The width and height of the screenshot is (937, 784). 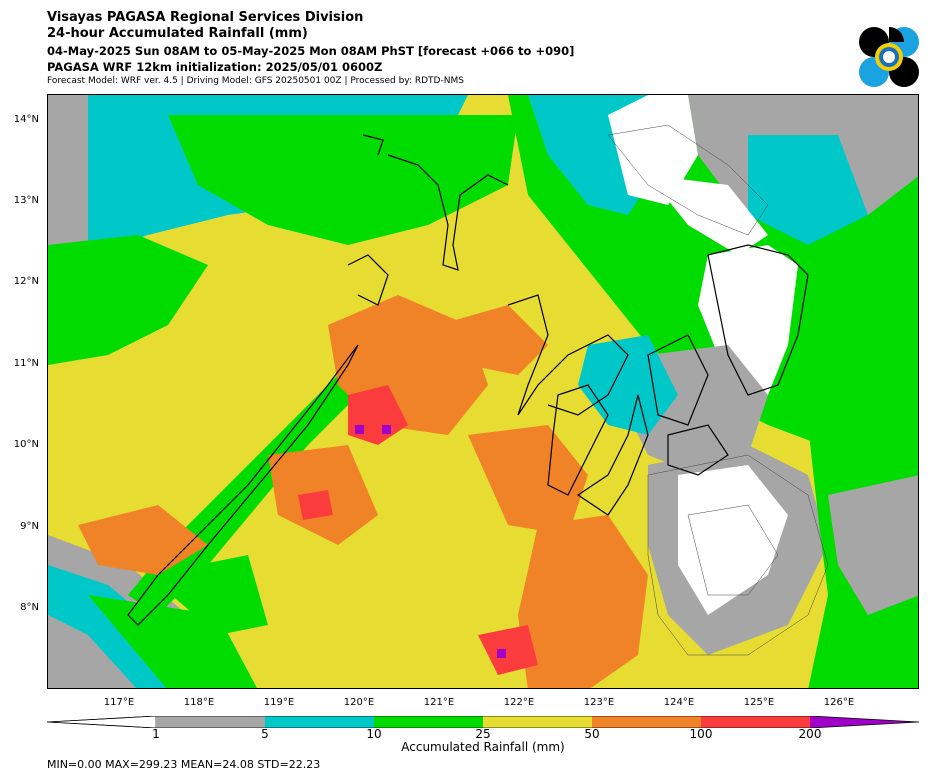 What do you see at coordinates (26, 363) in the screenshot?
I see `lat-label: 11°N` at bounding box center [26, 363].